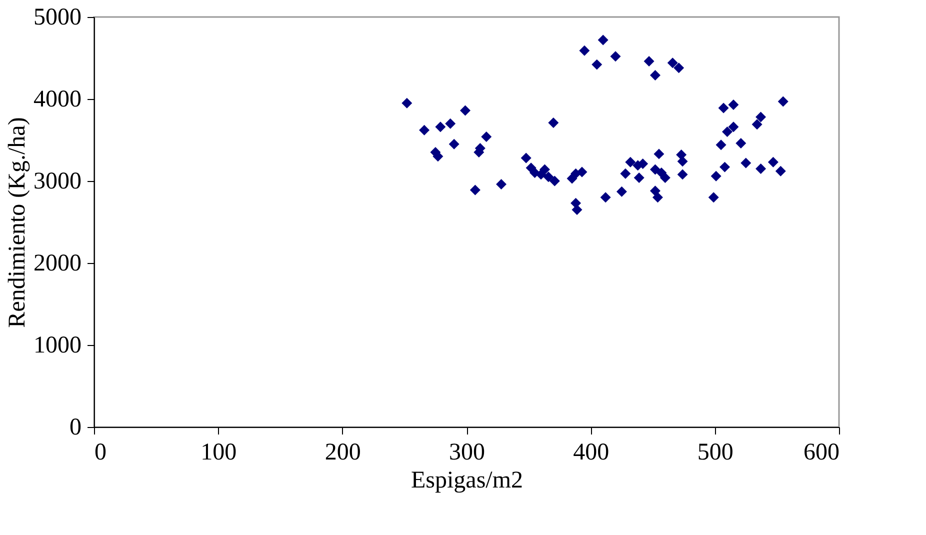 The height and width of the screenshot is (535, 926). I want to click on y-tick-label: 1000, so click(58, 345).